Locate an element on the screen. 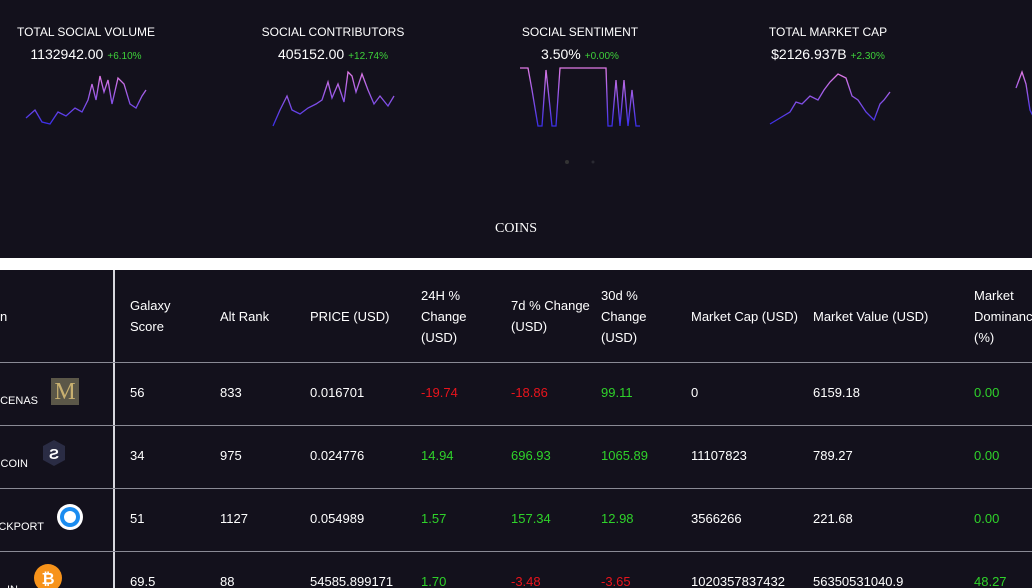 This screenshot has width=1032, height=588. svg-text: Ƨ is located at coordinates (54, 454).